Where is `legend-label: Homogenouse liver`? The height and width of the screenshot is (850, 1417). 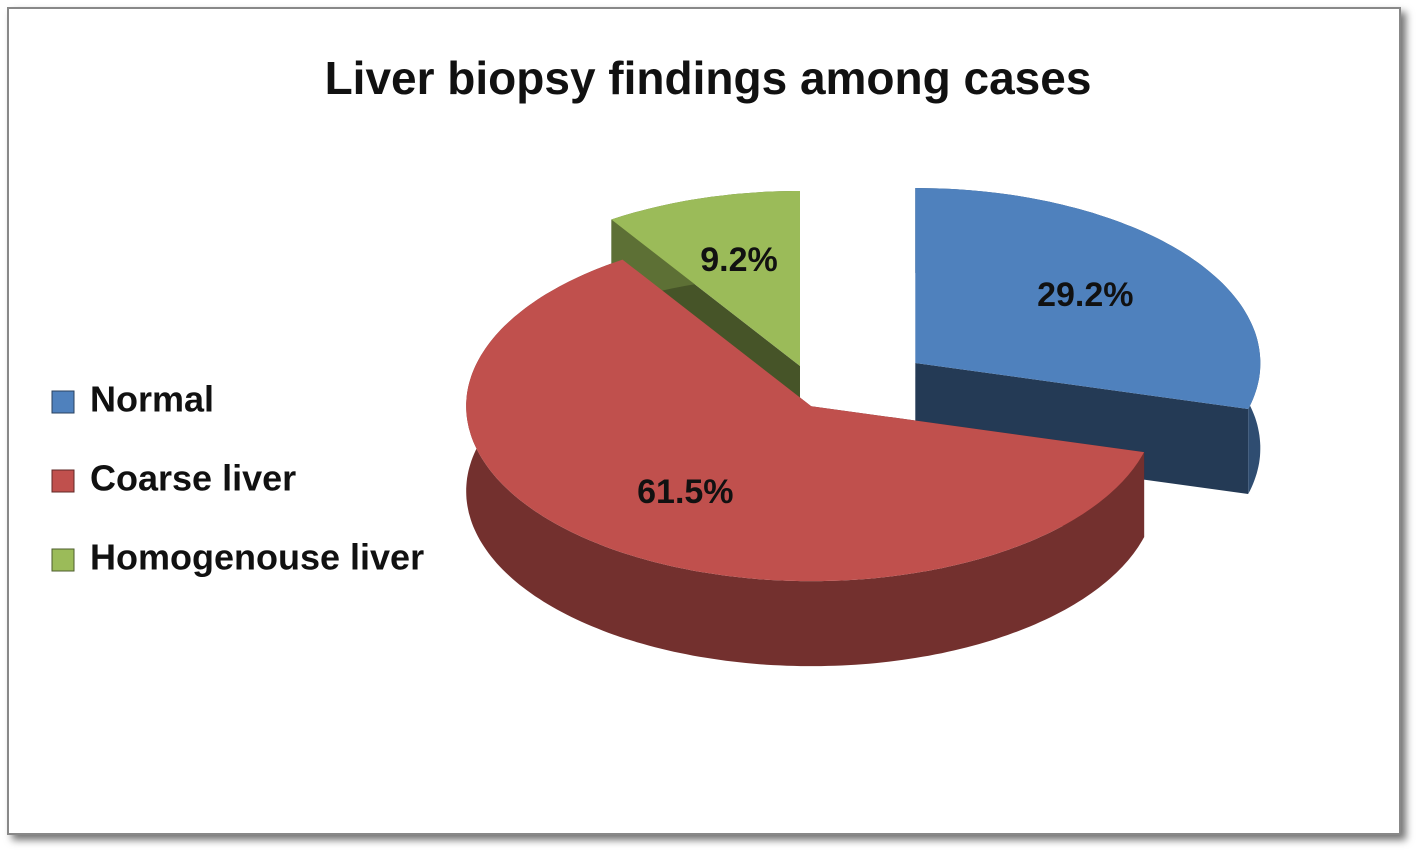
legend-label: Homogenouse liver is located at coordinates (257, 557).